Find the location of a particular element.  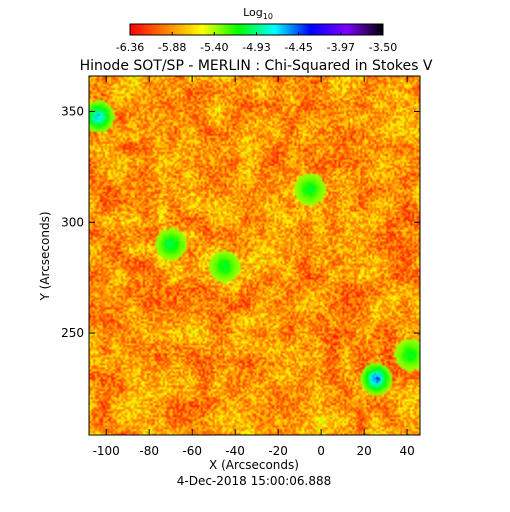

colorbar-tick-label: -3.50 is located at coordinates (383, 47).